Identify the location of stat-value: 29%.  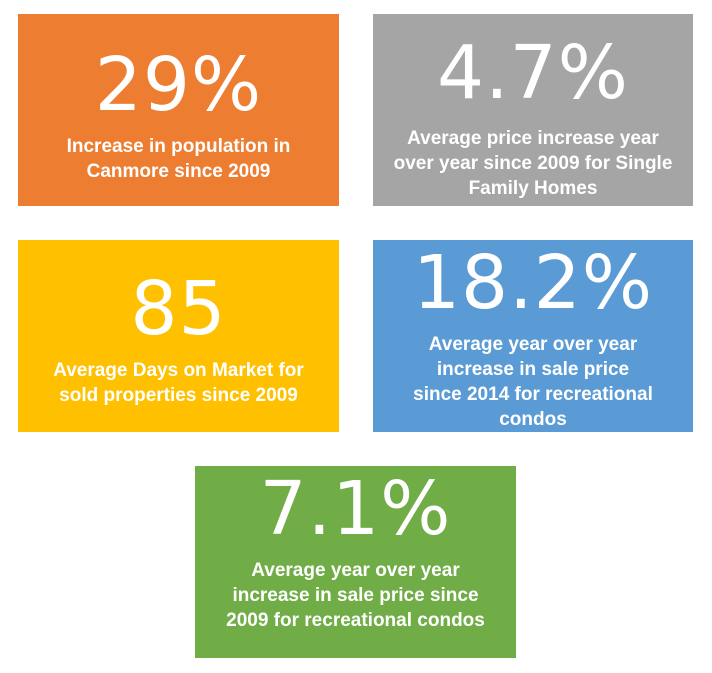
(178, 85).